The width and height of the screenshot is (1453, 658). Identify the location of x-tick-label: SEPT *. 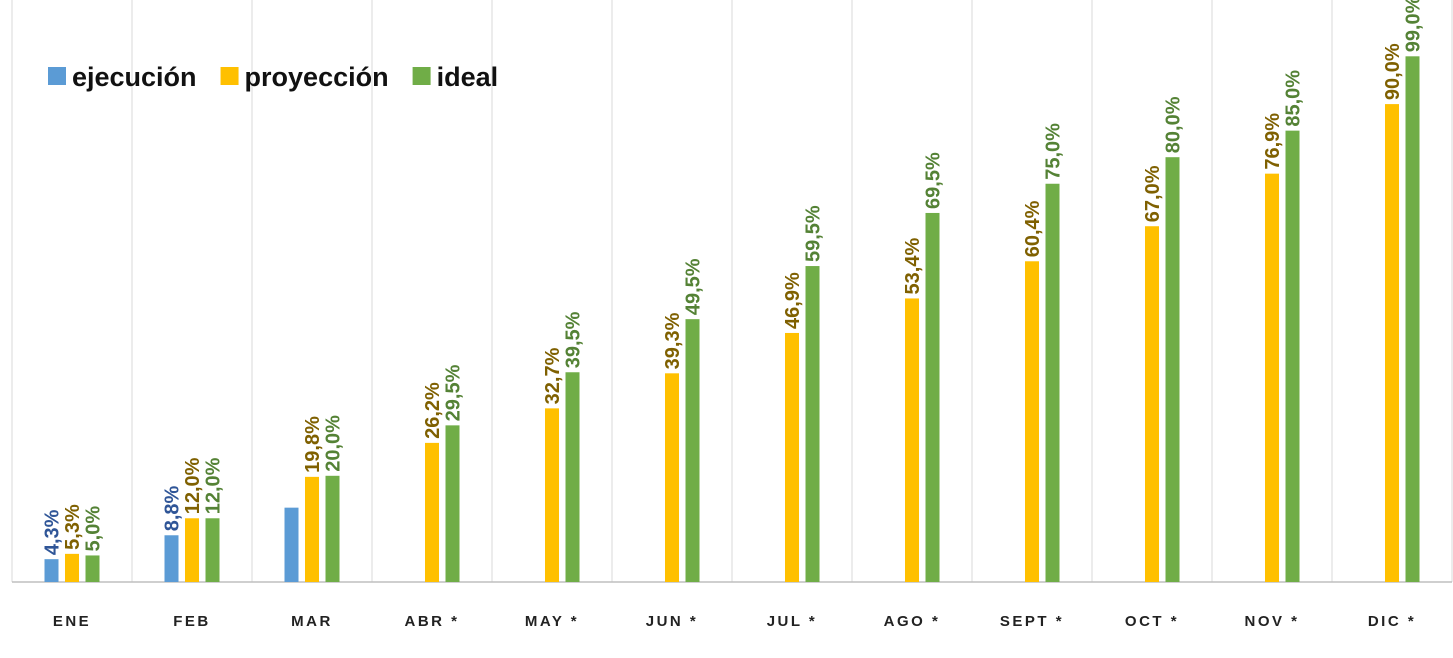
(1032, 621).